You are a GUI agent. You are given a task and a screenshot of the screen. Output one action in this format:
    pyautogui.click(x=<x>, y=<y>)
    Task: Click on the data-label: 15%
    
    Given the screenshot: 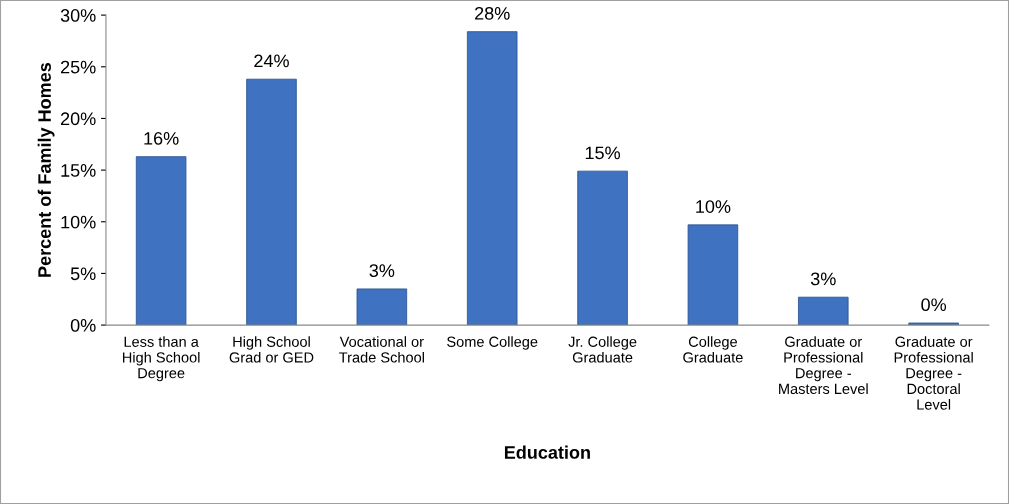 What is the action you would take?
    pyautogui.click(x=602, y=153)
    